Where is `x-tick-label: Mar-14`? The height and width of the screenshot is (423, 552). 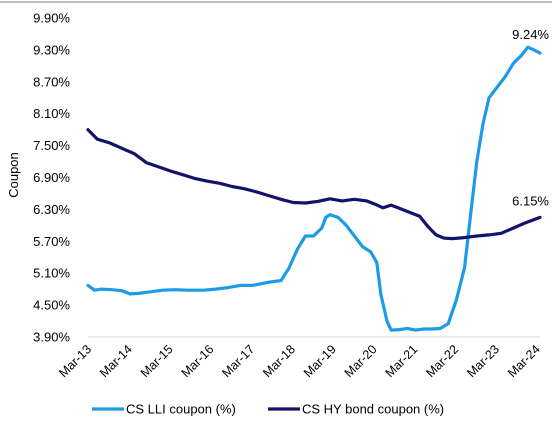 x-tick-label: Mar-14 is located at coordinates (116, 361).